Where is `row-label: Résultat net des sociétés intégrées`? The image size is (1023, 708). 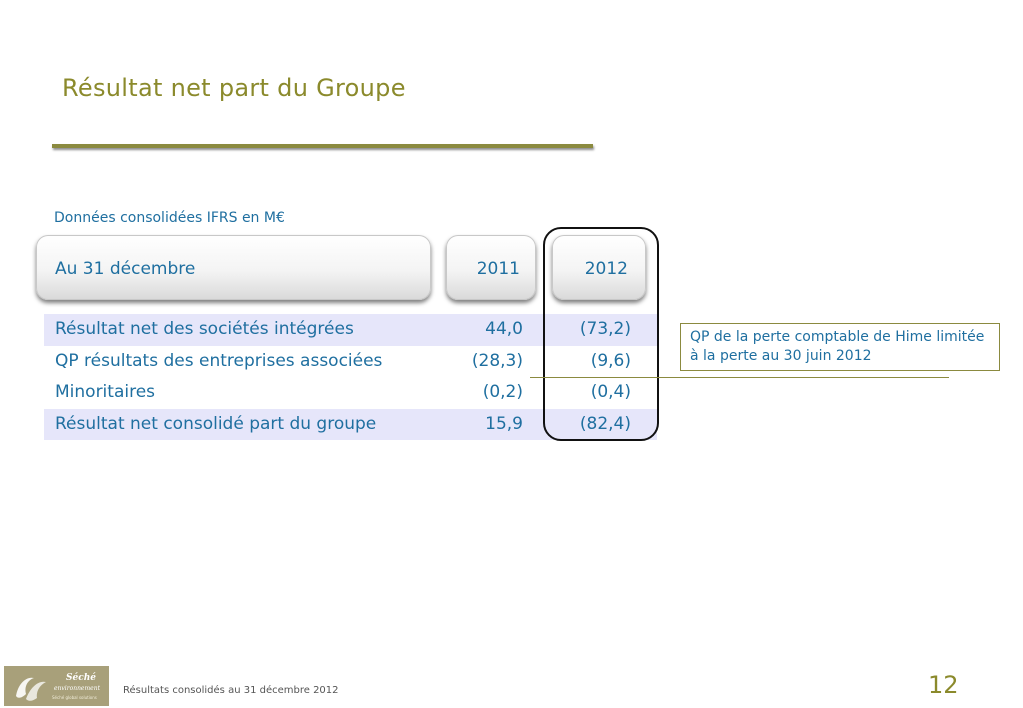 row-label: Résultat net des sociétés intégrées is located at coordinates (204, 329).